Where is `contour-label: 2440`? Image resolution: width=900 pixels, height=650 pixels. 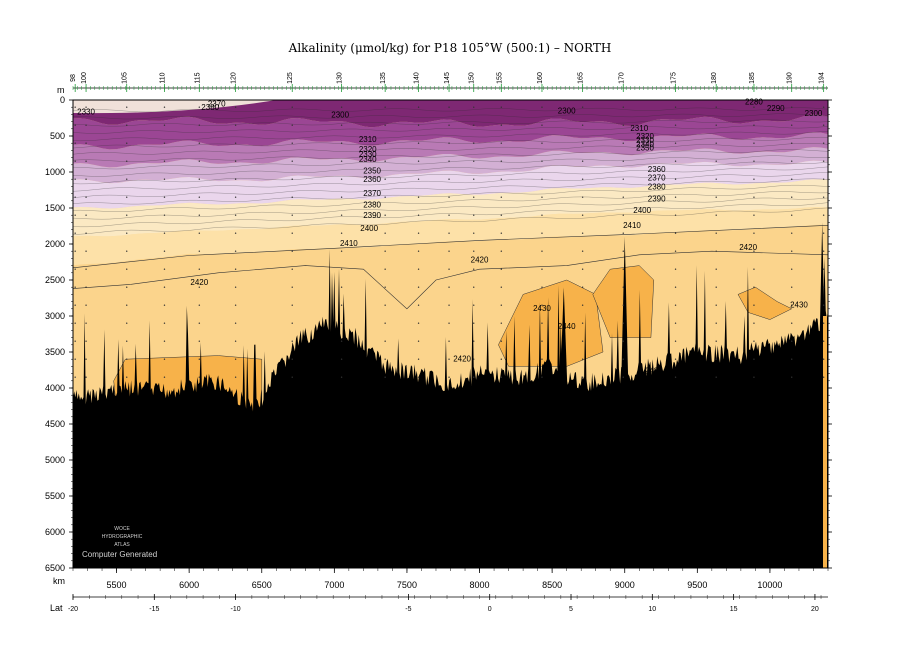
contour-label: 2440 is located at coordinates (567, 326).